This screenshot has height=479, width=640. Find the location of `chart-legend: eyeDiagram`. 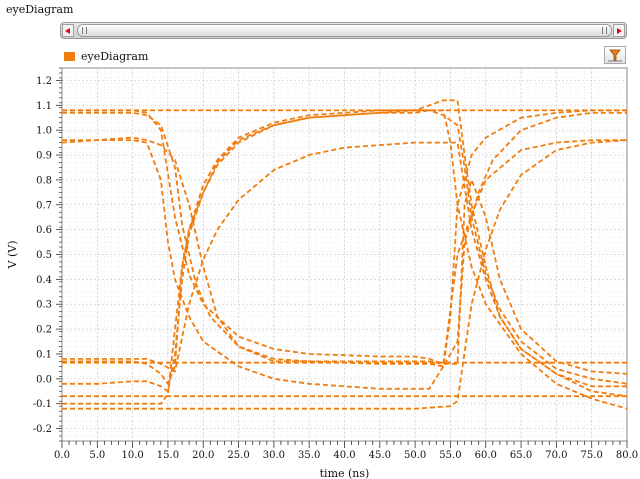

chart-legend: eyeDiagram is located at coordinates (106, 56).